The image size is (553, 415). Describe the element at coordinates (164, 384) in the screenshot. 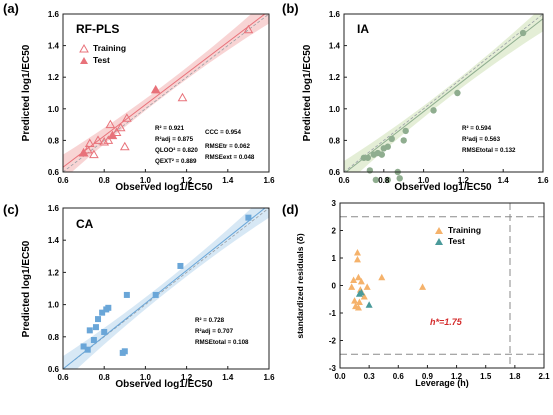

I see `panel-c-x-label: Observed log1/EC50` at that location.